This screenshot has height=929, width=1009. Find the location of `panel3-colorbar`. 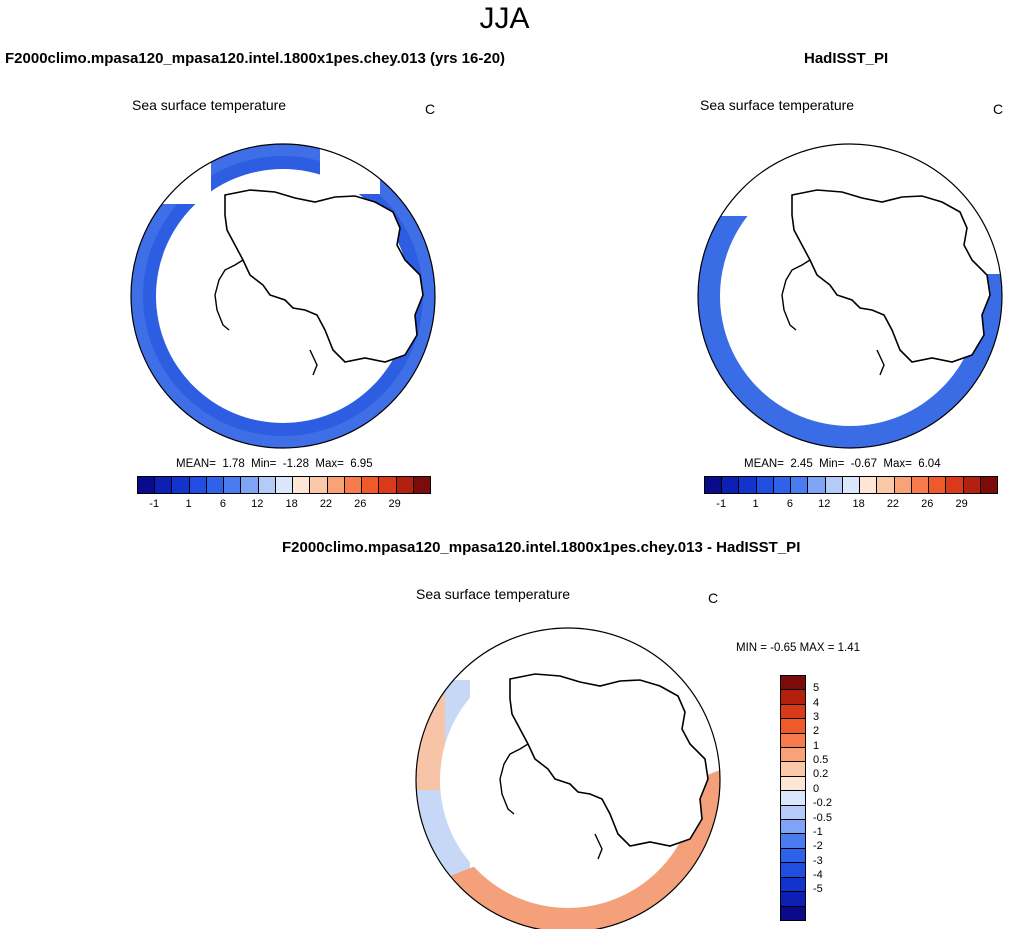

panel3-colorbar is located at coordinates (793, 798).